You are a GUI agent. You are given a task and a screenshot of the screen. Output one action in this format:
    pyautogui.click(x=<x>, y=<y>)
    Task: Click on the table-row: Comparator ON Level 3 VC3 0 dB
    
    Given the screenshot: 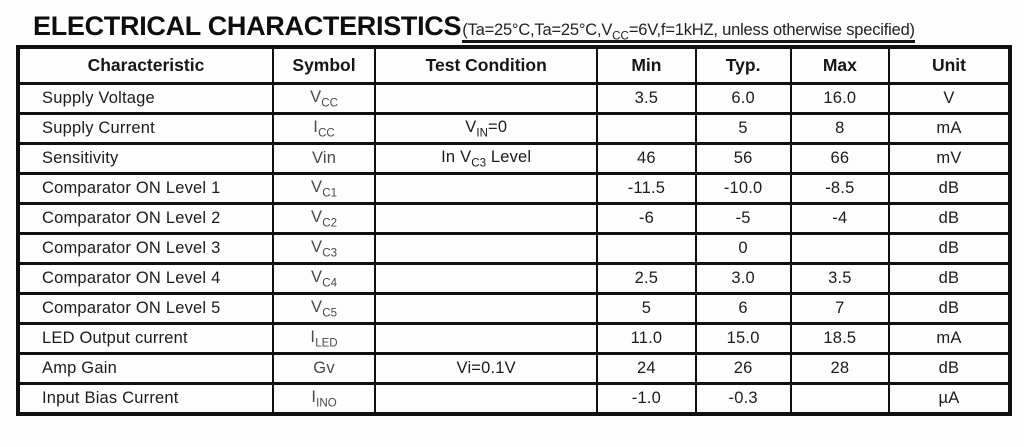 What is the action you would take?
    pyautogui.click(x=514, y=248)
    